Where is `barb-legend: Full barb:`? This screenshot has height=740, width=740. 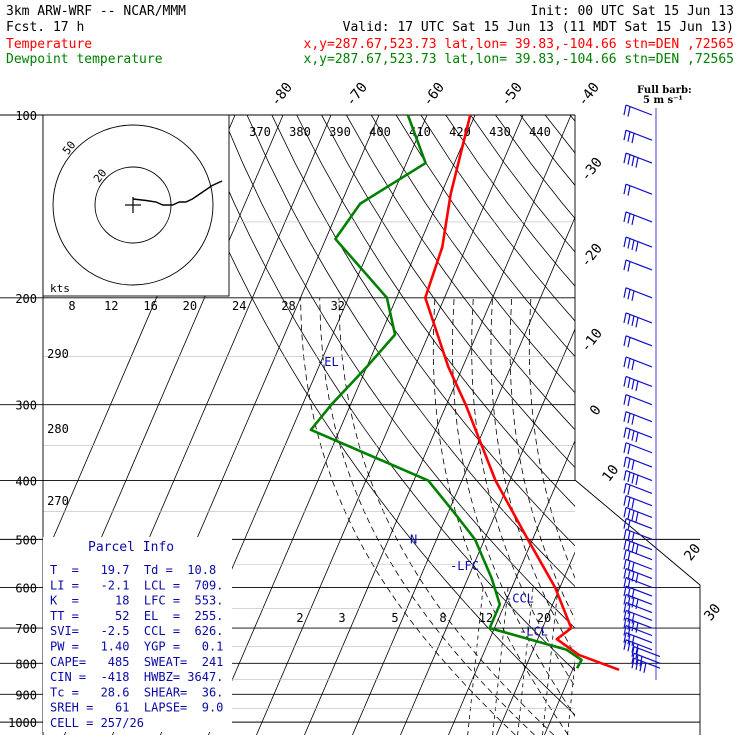 barb-legend: Full barb: is located at coordinates (664, 90).